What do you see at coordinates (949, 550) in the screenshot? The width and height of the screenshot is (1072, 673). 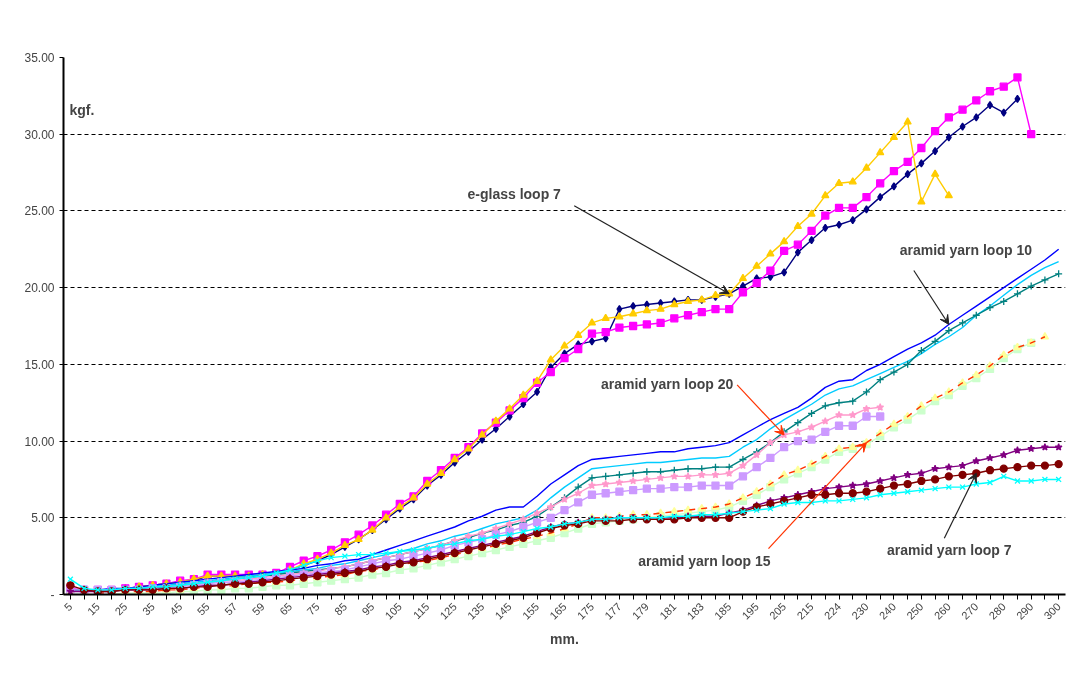 I see `annotation: aramid yarn loop 7` at bounding box center [949, 550].